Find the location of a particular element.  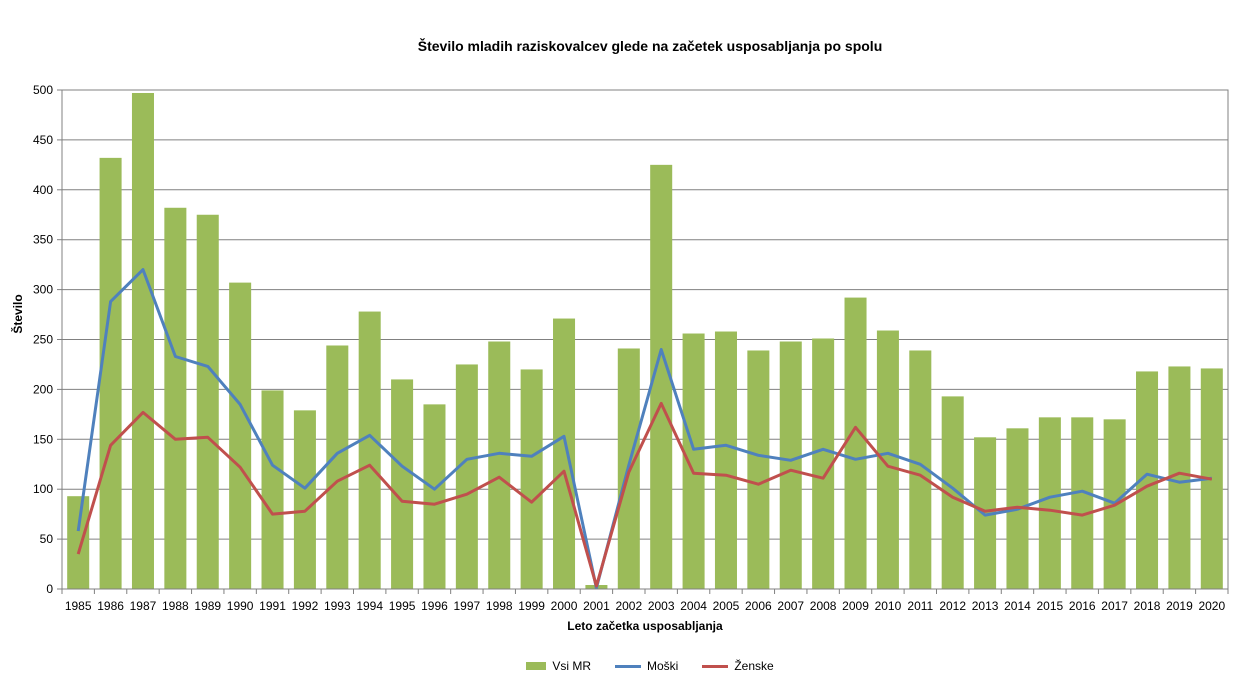

x-tick-label: 2007 is located at coordinates (790, 606).